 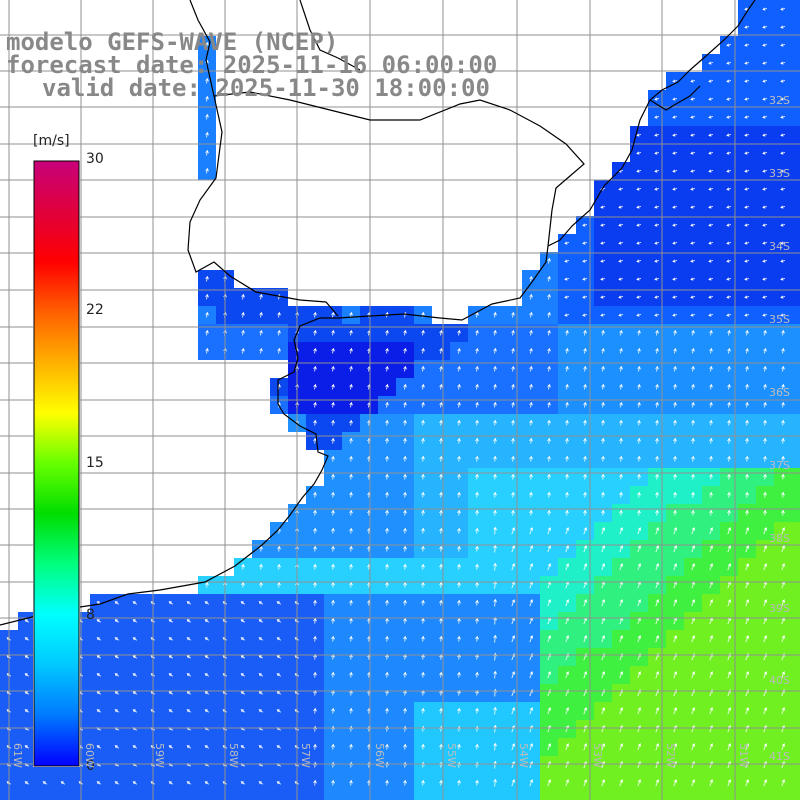 What do you see at coordinates (399, 169) in the screenshot?
I see `coastline-path` at bounding box center [399, 169].